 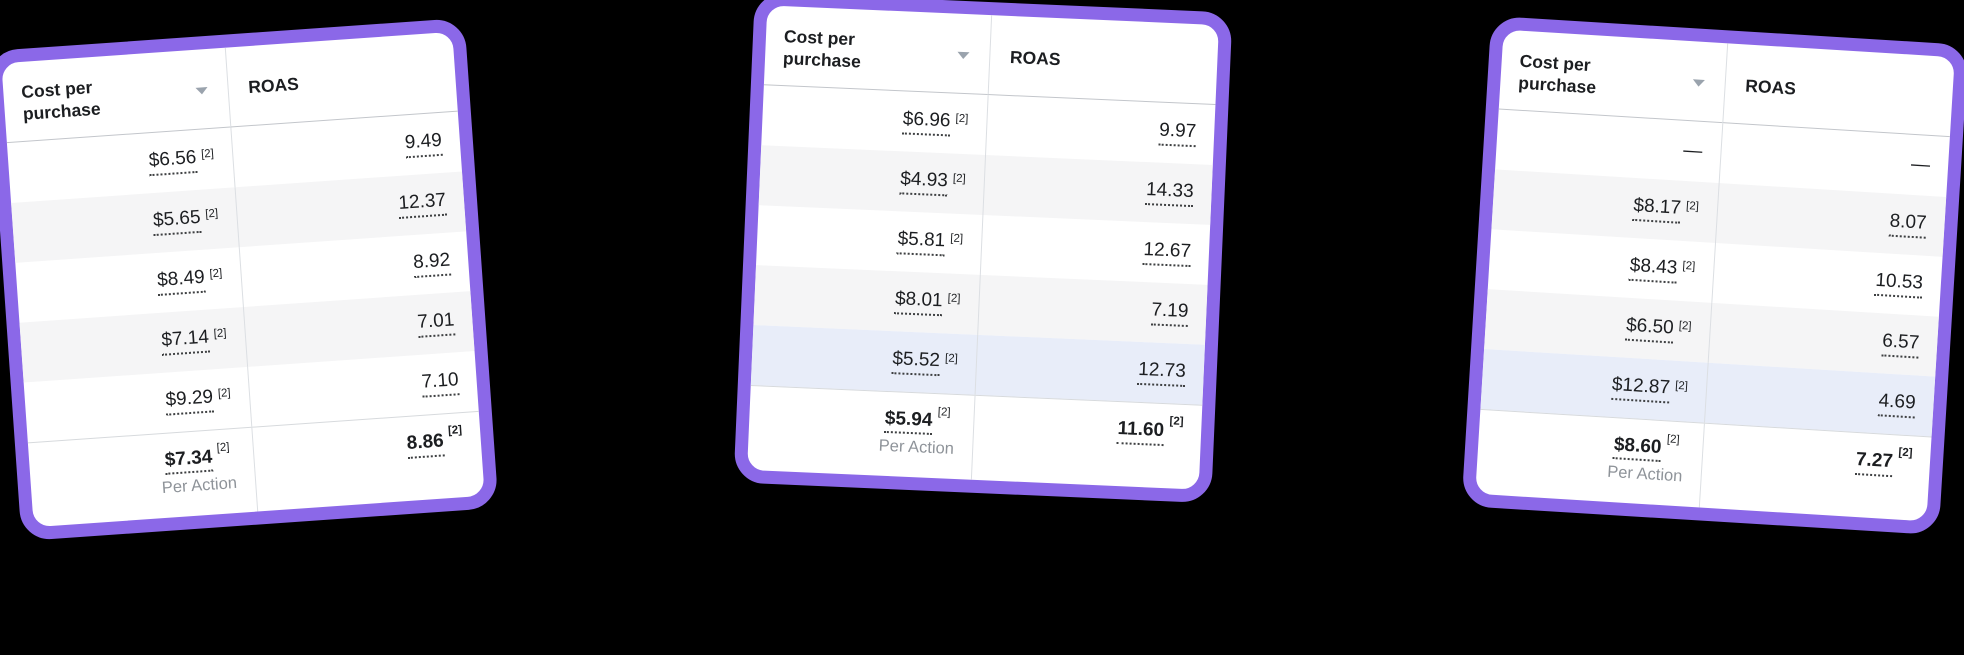 I want to click on roas-cell: 9.97, so click(x=1100, y=130).